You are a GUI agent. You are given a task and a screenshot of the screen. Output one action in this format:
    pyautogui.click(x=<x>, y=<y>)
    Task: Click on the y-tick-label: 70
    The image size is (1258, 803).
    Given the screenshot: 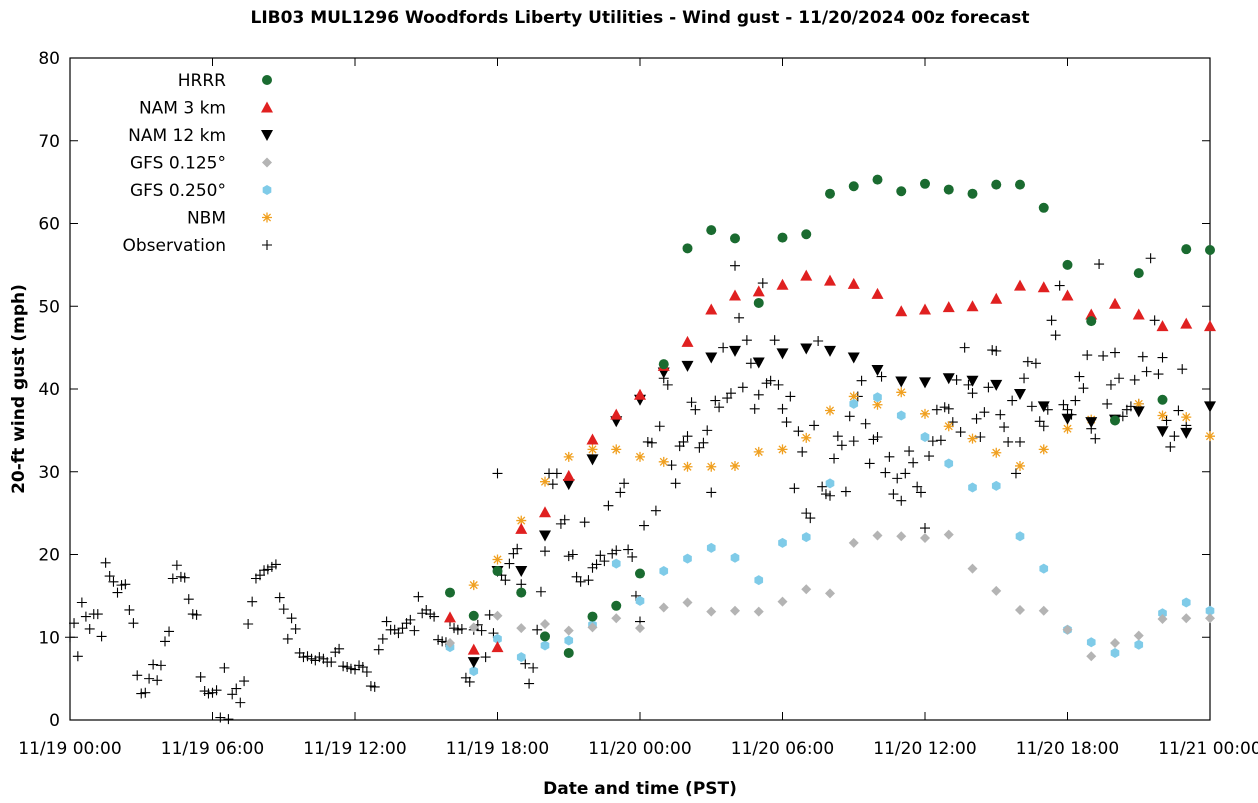 What is the action you would take?
    pyautogui.click(x=49, y=142)
    